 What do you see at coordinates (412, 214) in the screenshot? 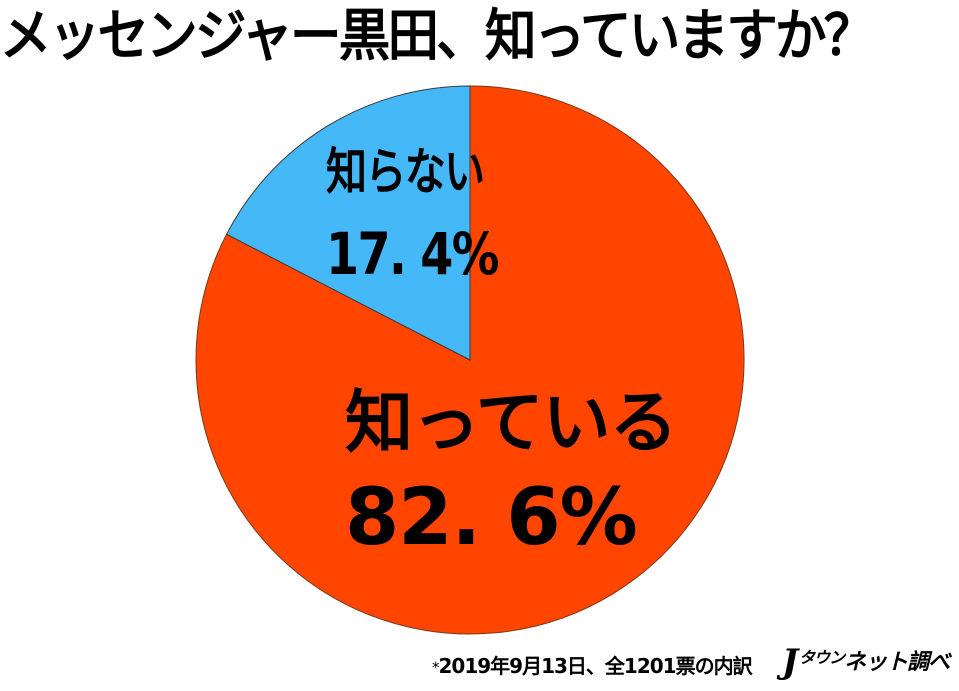
I see `label-unknown: 知らない 17. 4%` at bounding box center [412, 214].